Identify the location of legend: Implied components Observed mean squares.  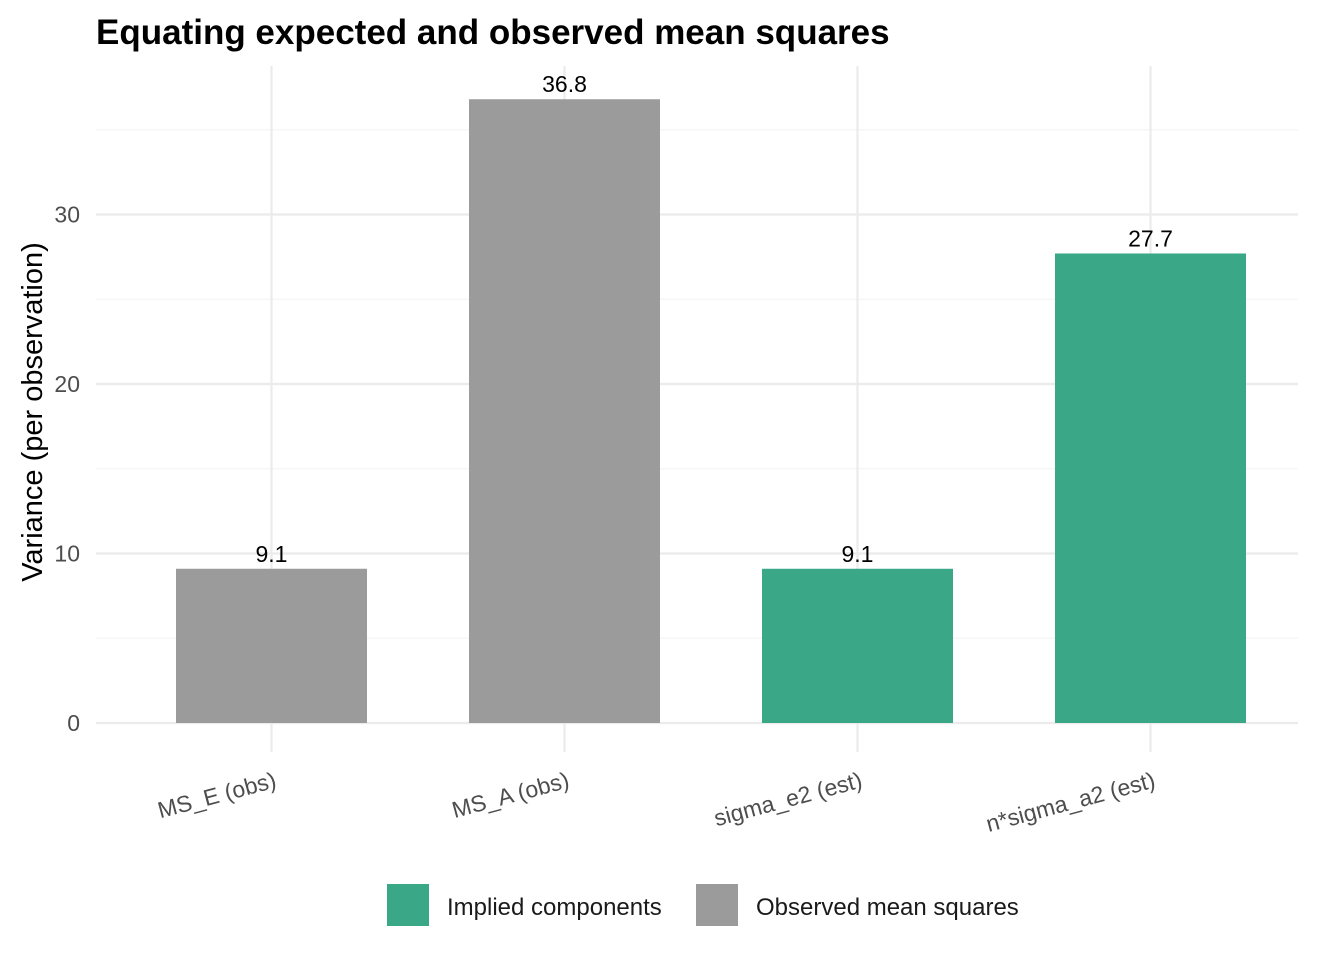
(703, 905).